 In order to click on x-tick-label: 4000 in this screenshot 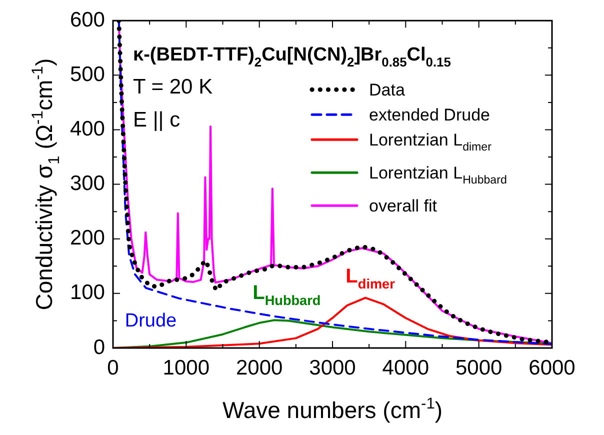, I will do `click(406, 368)`.